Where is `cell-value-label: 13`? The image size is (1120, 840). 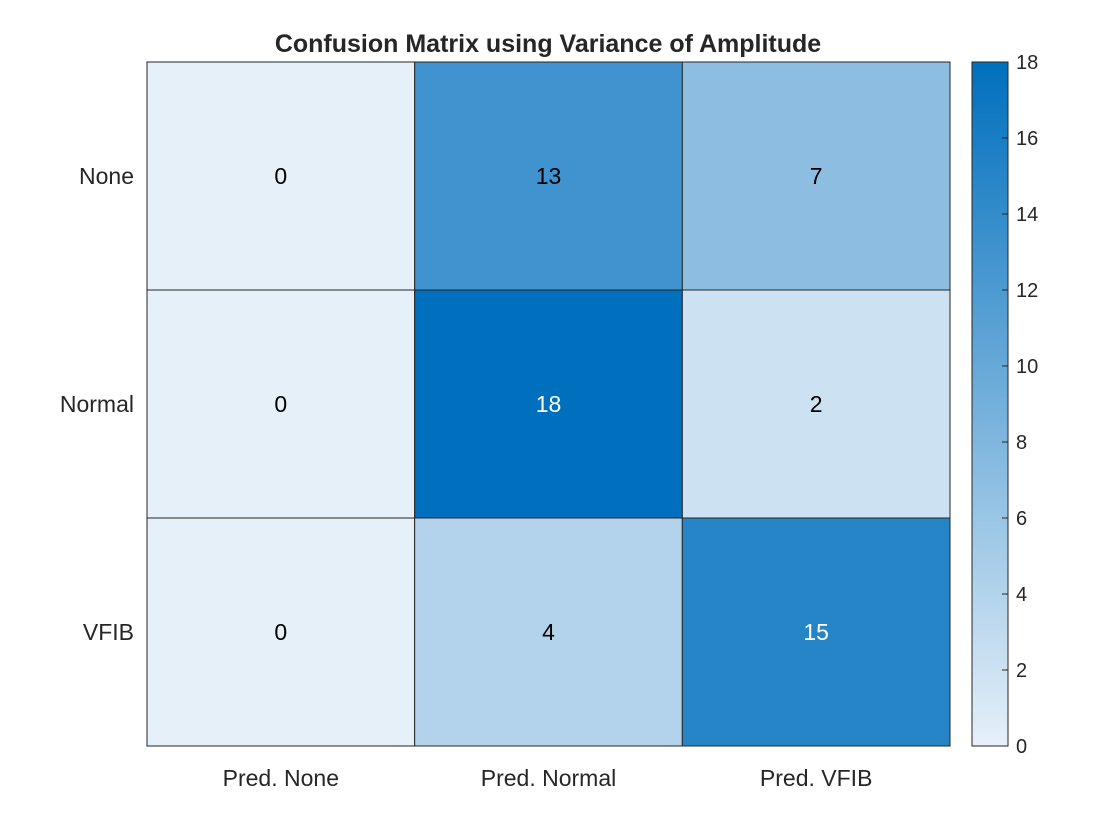 cell-value-label: 13 is located at coordinates (549, 176).